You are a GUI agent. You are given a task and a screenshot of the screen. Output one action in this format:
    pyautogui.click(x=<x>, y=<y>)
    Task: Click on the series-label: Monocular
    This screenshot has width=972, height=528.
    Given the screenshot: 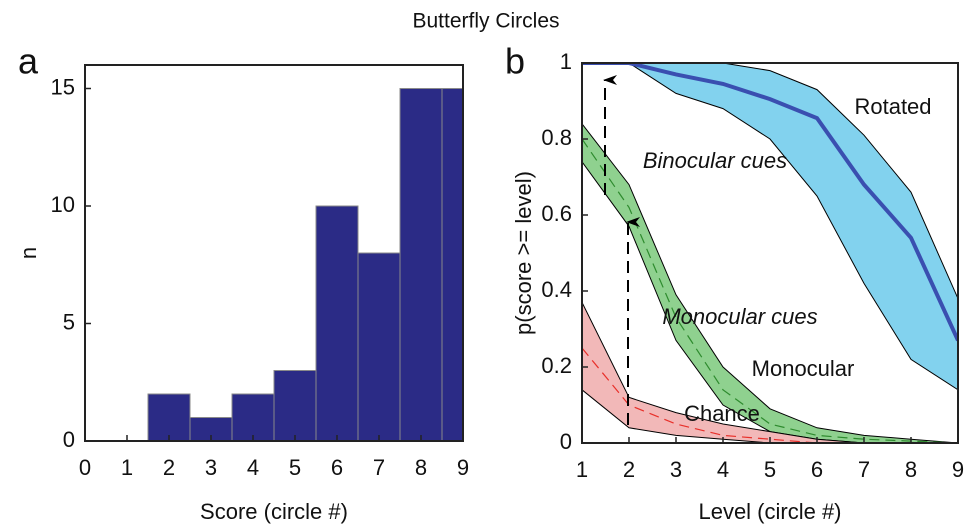 What is the action you would take?
    pyautogui.click(x=803, y=368)
    